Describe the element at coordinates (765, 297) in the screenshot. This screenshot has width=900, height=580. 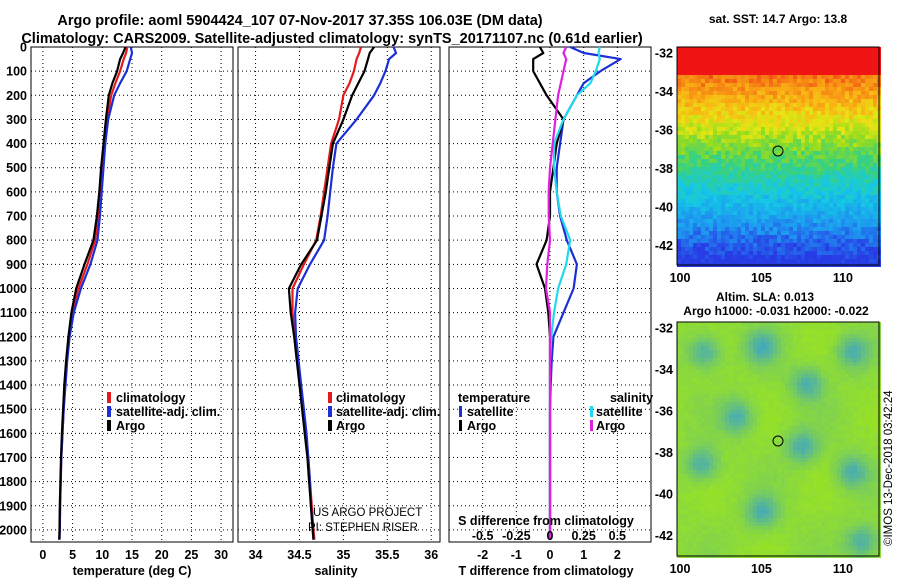
I see `sla-map-title1: Altim. SLA: 0.013` at that location.